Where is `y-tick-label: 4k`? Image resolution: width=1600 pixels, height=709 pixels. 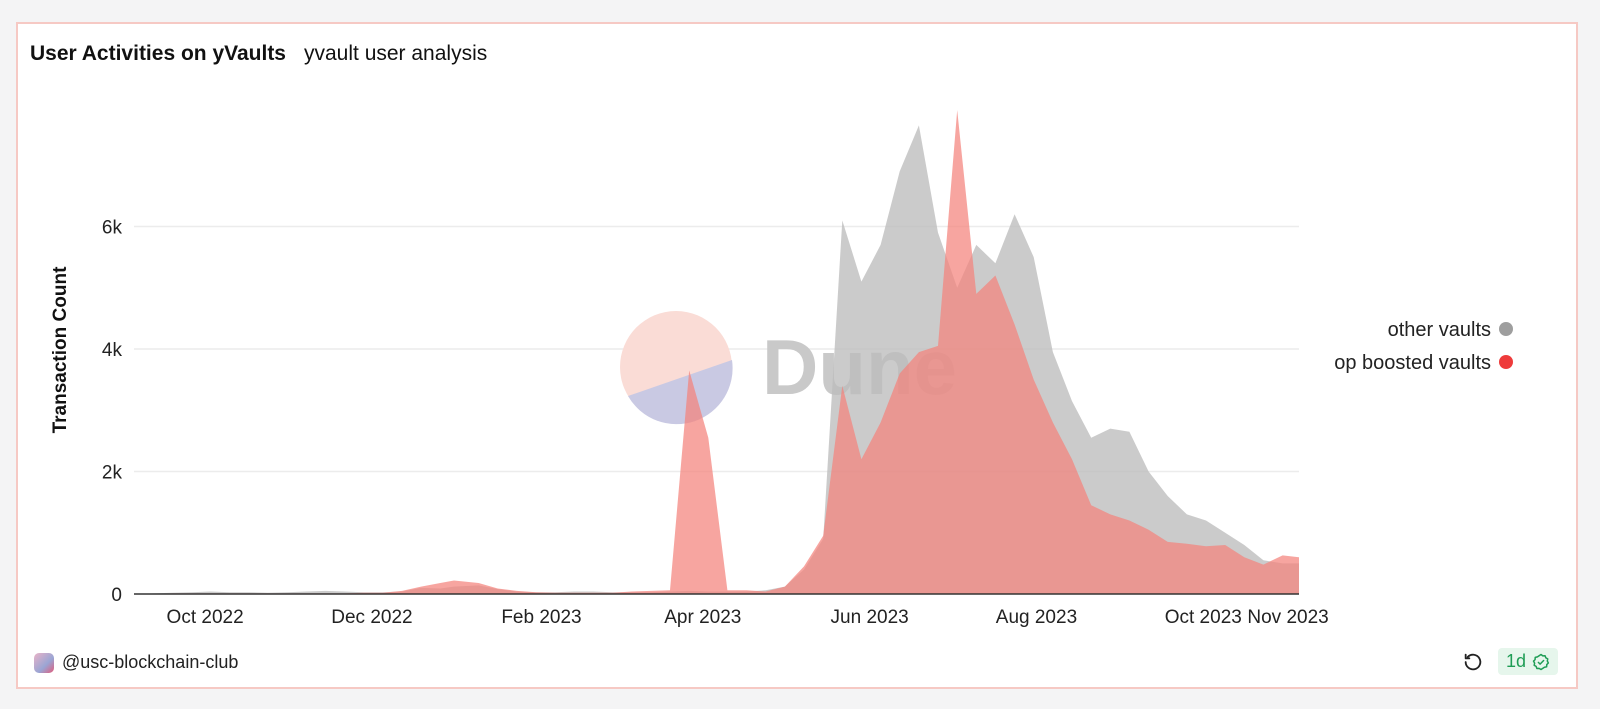
y-tick-label: 4k is located at coordinates (112, 350).